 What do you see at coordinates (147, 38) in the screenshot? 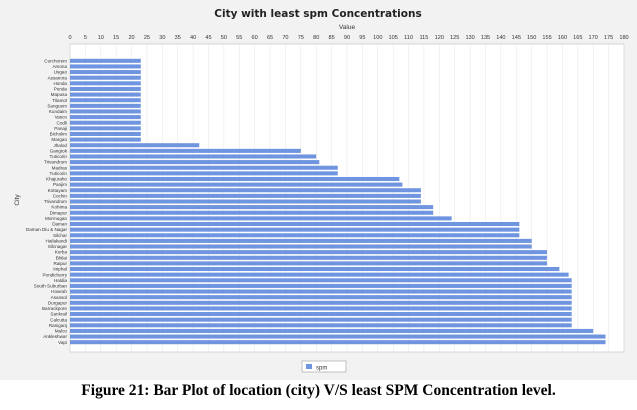
I see `x-tick-label: 25` at bounding box center [147, 38].